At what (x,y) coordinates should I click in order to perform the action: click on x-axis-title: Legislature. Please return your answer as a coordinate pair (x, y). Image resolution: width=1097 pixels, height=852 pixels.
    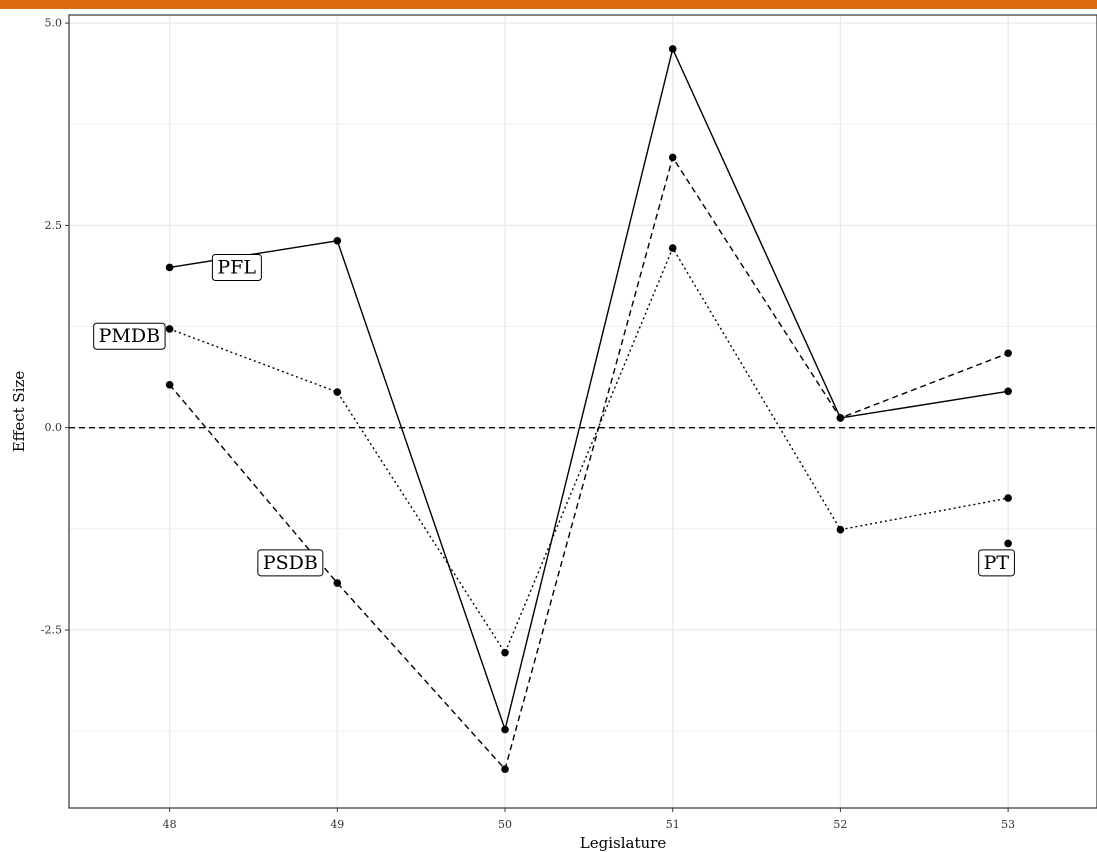
    Looking at the image, I should click on (623, 843).